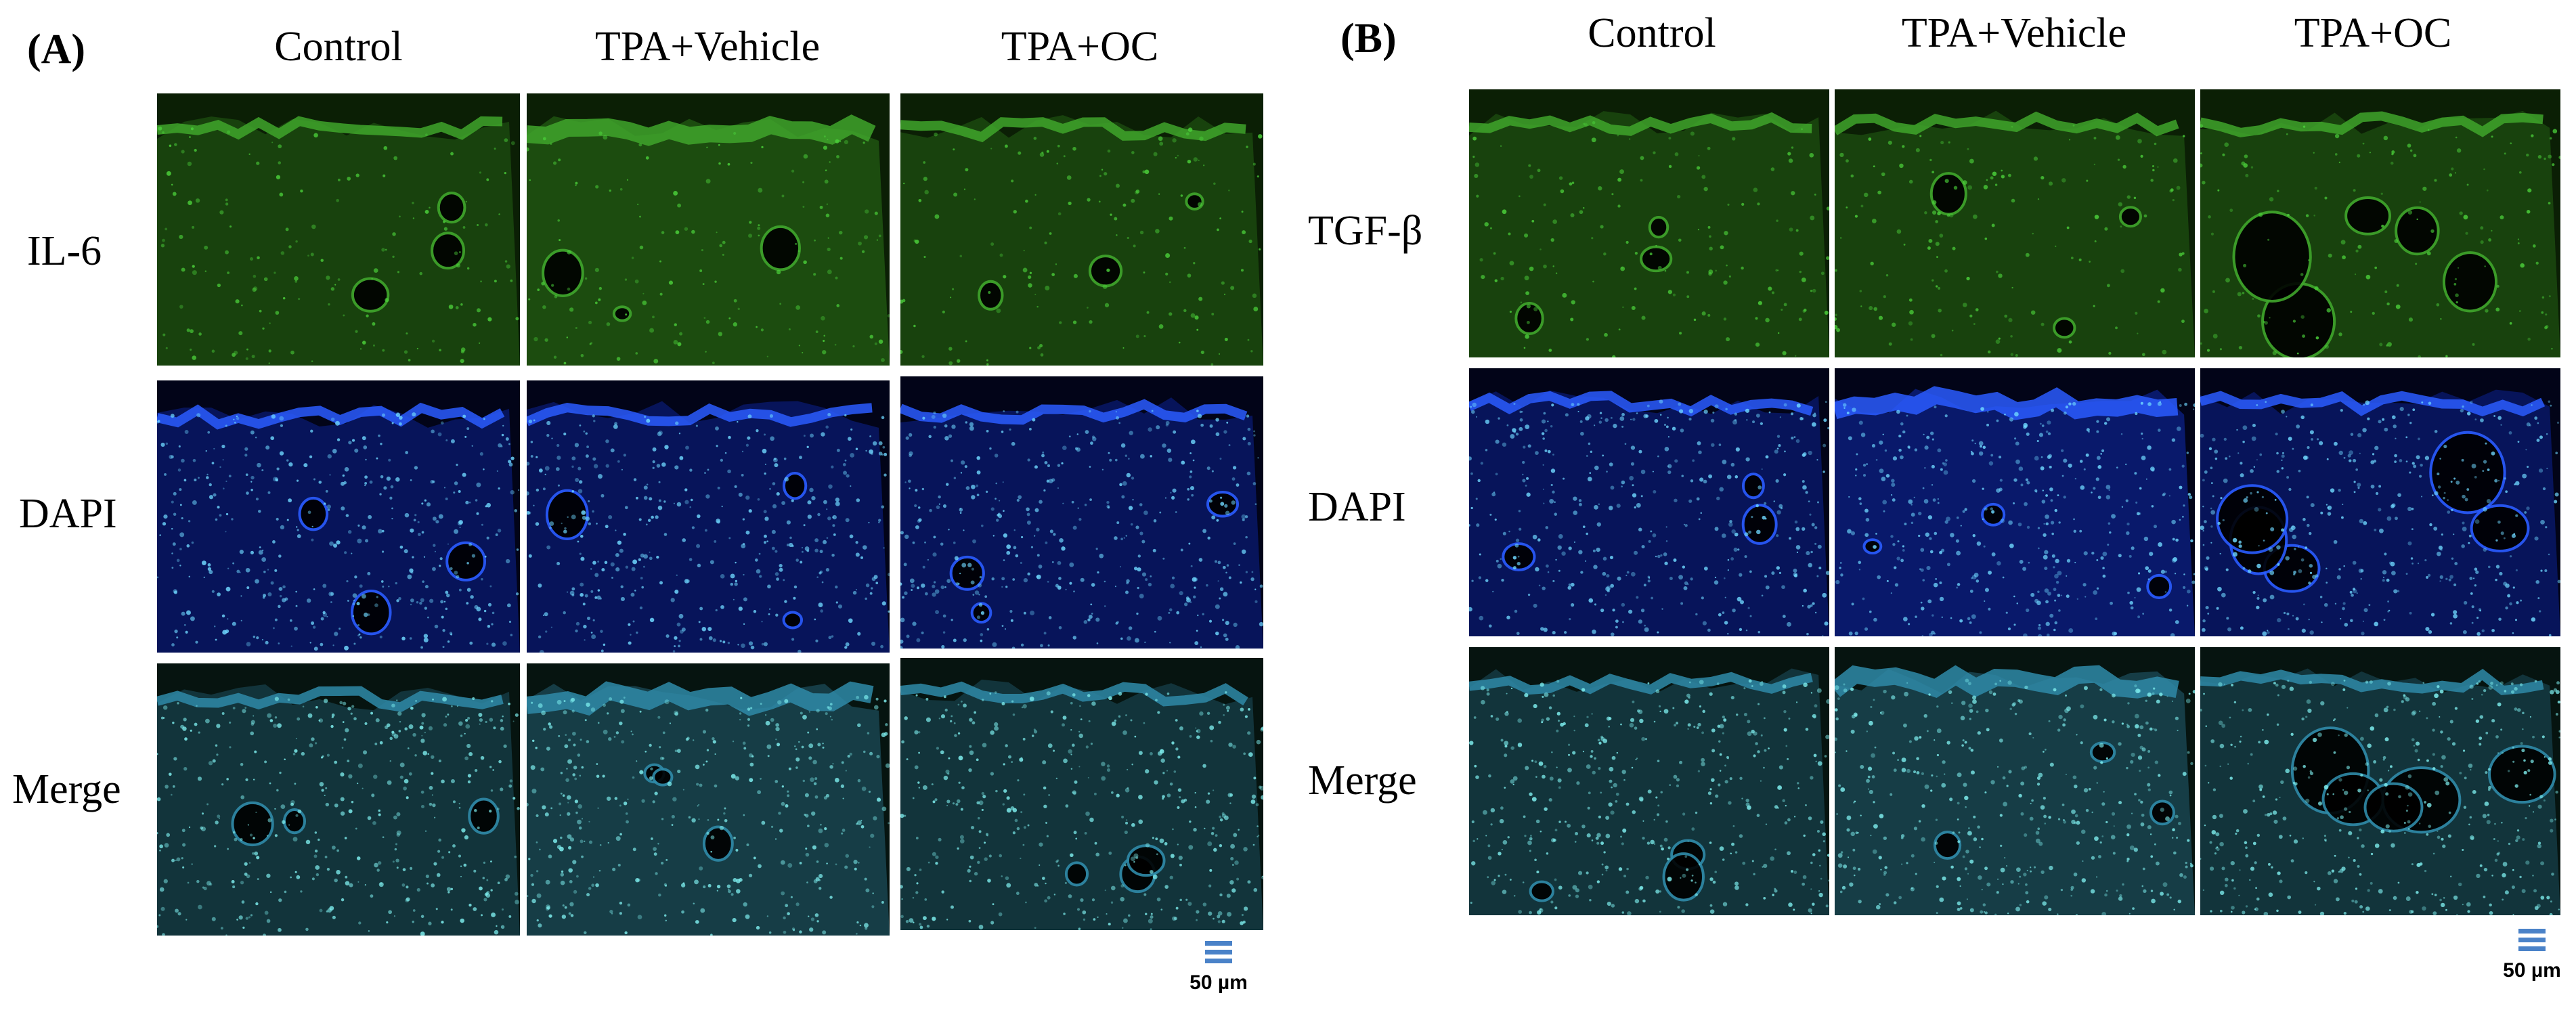 The image size is (2576, 1010). What do you see at coordinates (66, 789) in the screenshot?
I see `panel-a-row-merge: Merge` at bounding box center [66, 789].